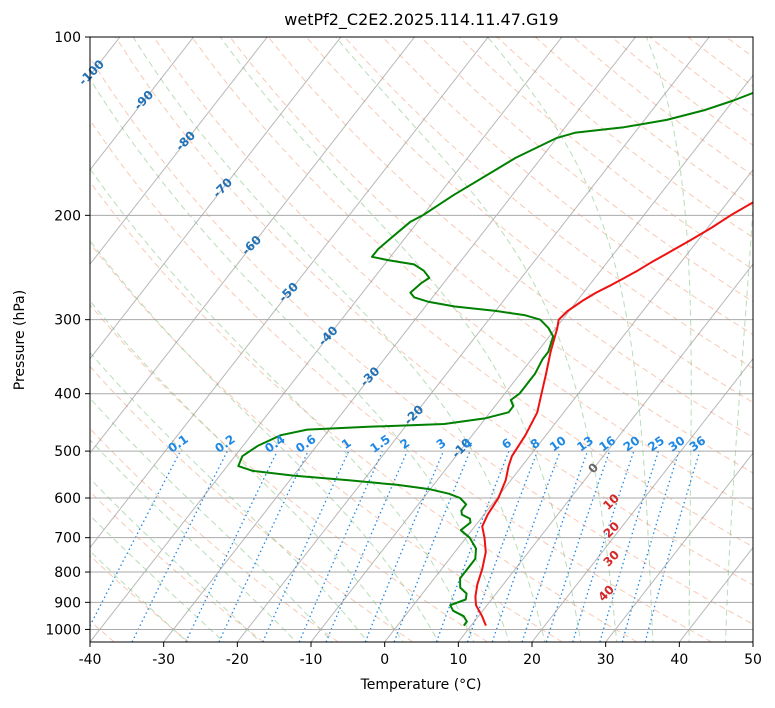 The height and width of the screenshot is (708, 775). What do you see at coordinates (379, 444) in the screenshot?
I see `mixing-ratio-label: 1.5` at bounding box center [379, 444].